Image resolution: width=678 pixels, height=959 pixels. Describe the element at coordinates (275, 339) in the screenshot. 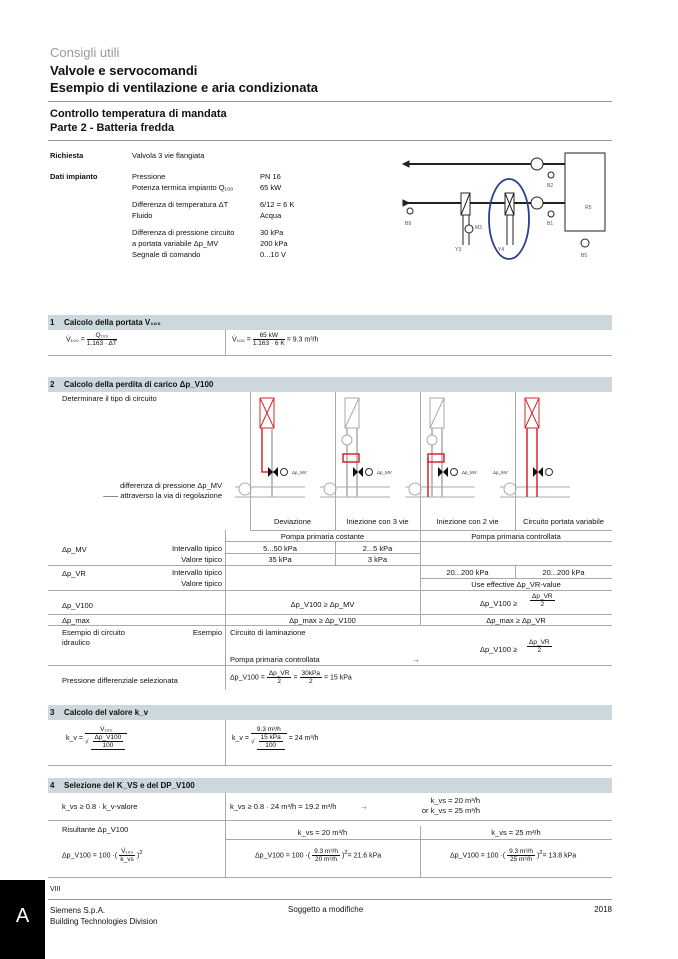

I see `flow-calculation: V̇₁₀₀ = 65 kW 1.163 · 6 K = 9.3 m³/h` at that location.